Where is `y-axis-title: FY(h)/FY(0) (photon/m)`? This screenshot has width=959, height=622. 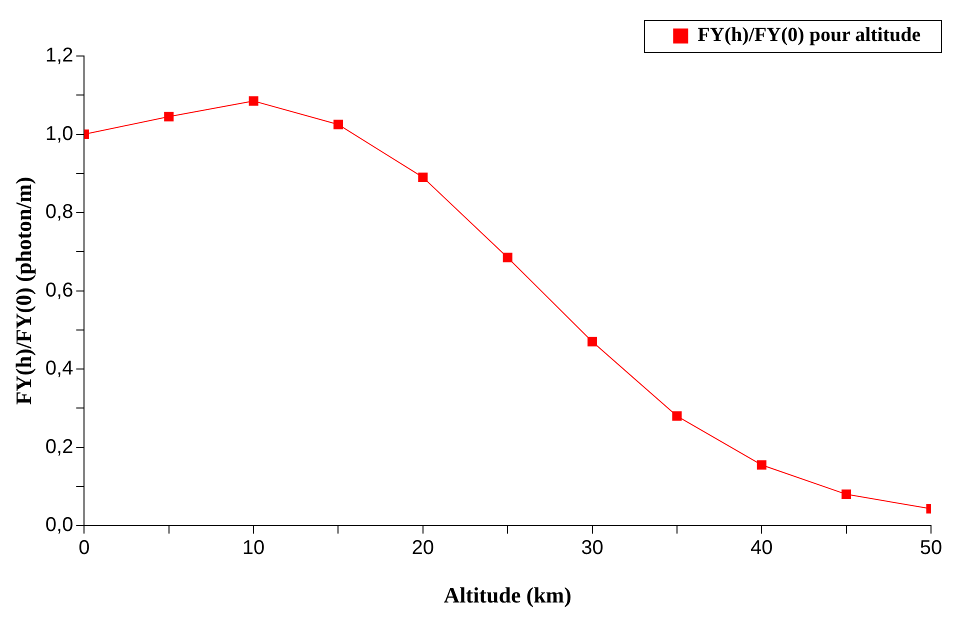 y-axis-title: FY(h)/FY(0) (photon/m) is located at coordinates (23, 290).